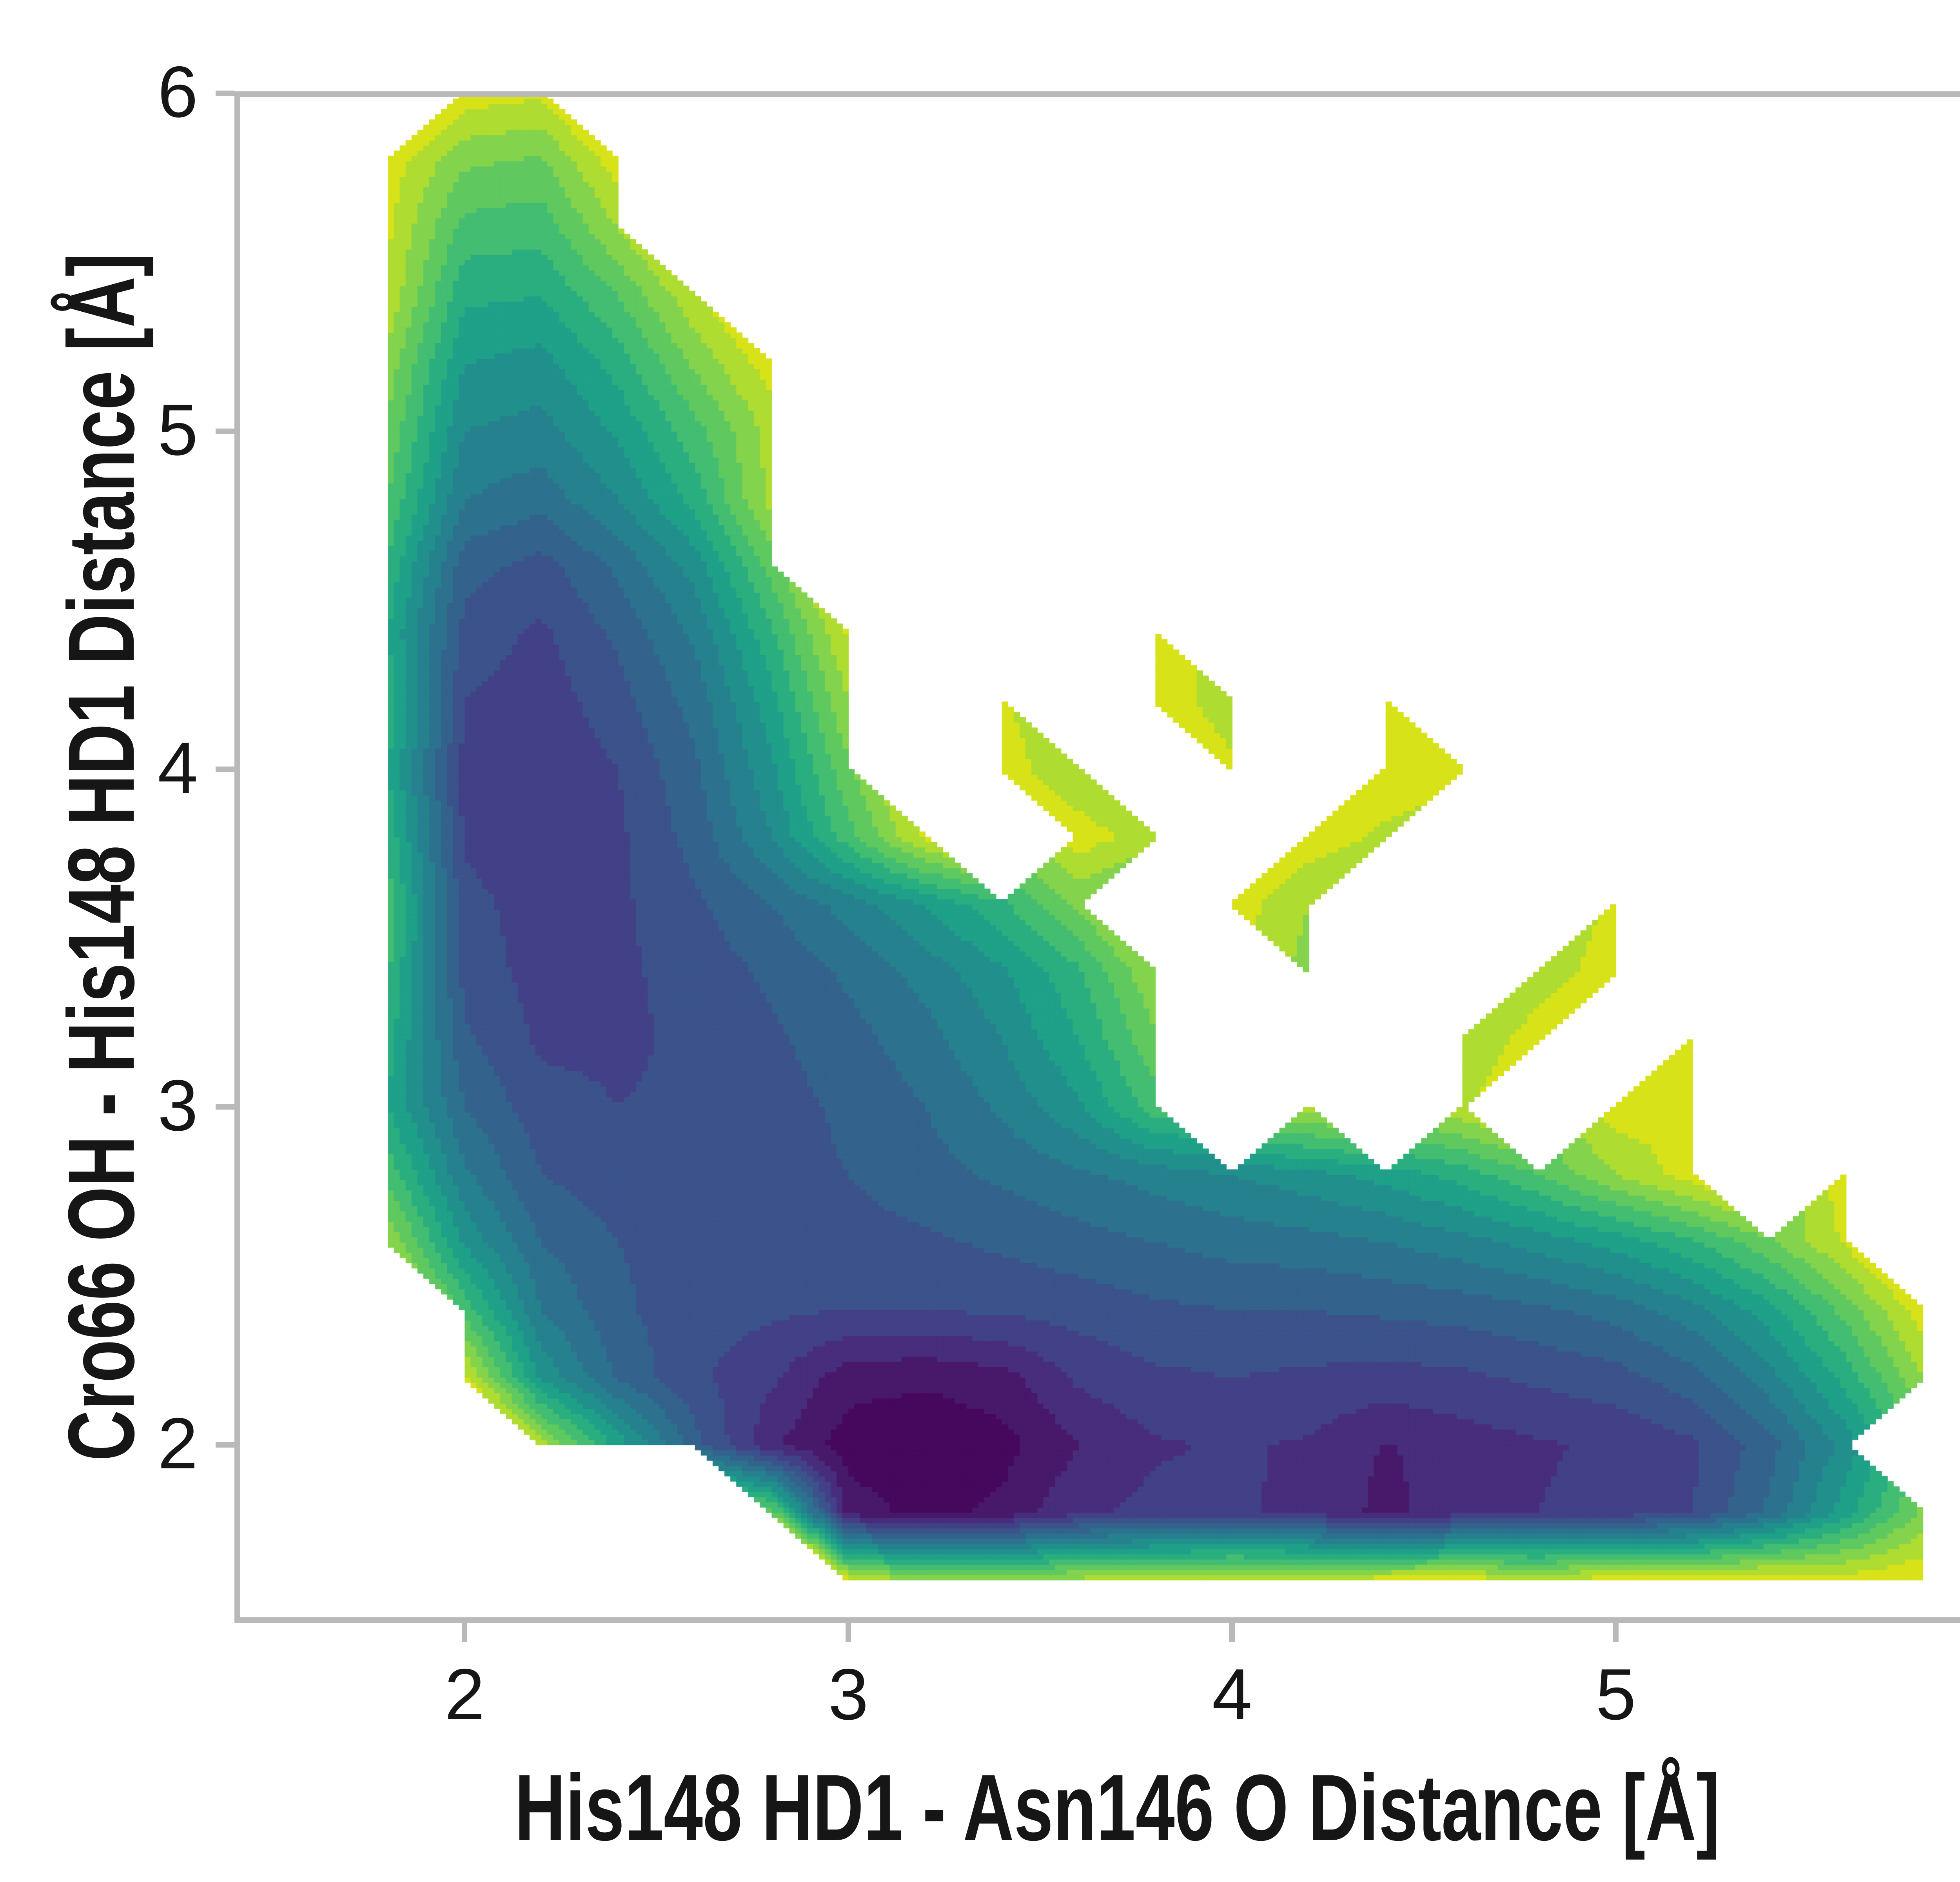 This screenshot has height=1882, width=1960. Describe the element at coordinates (178, 429) in the screenshot. I see `y-tick-label: 5` at that location.